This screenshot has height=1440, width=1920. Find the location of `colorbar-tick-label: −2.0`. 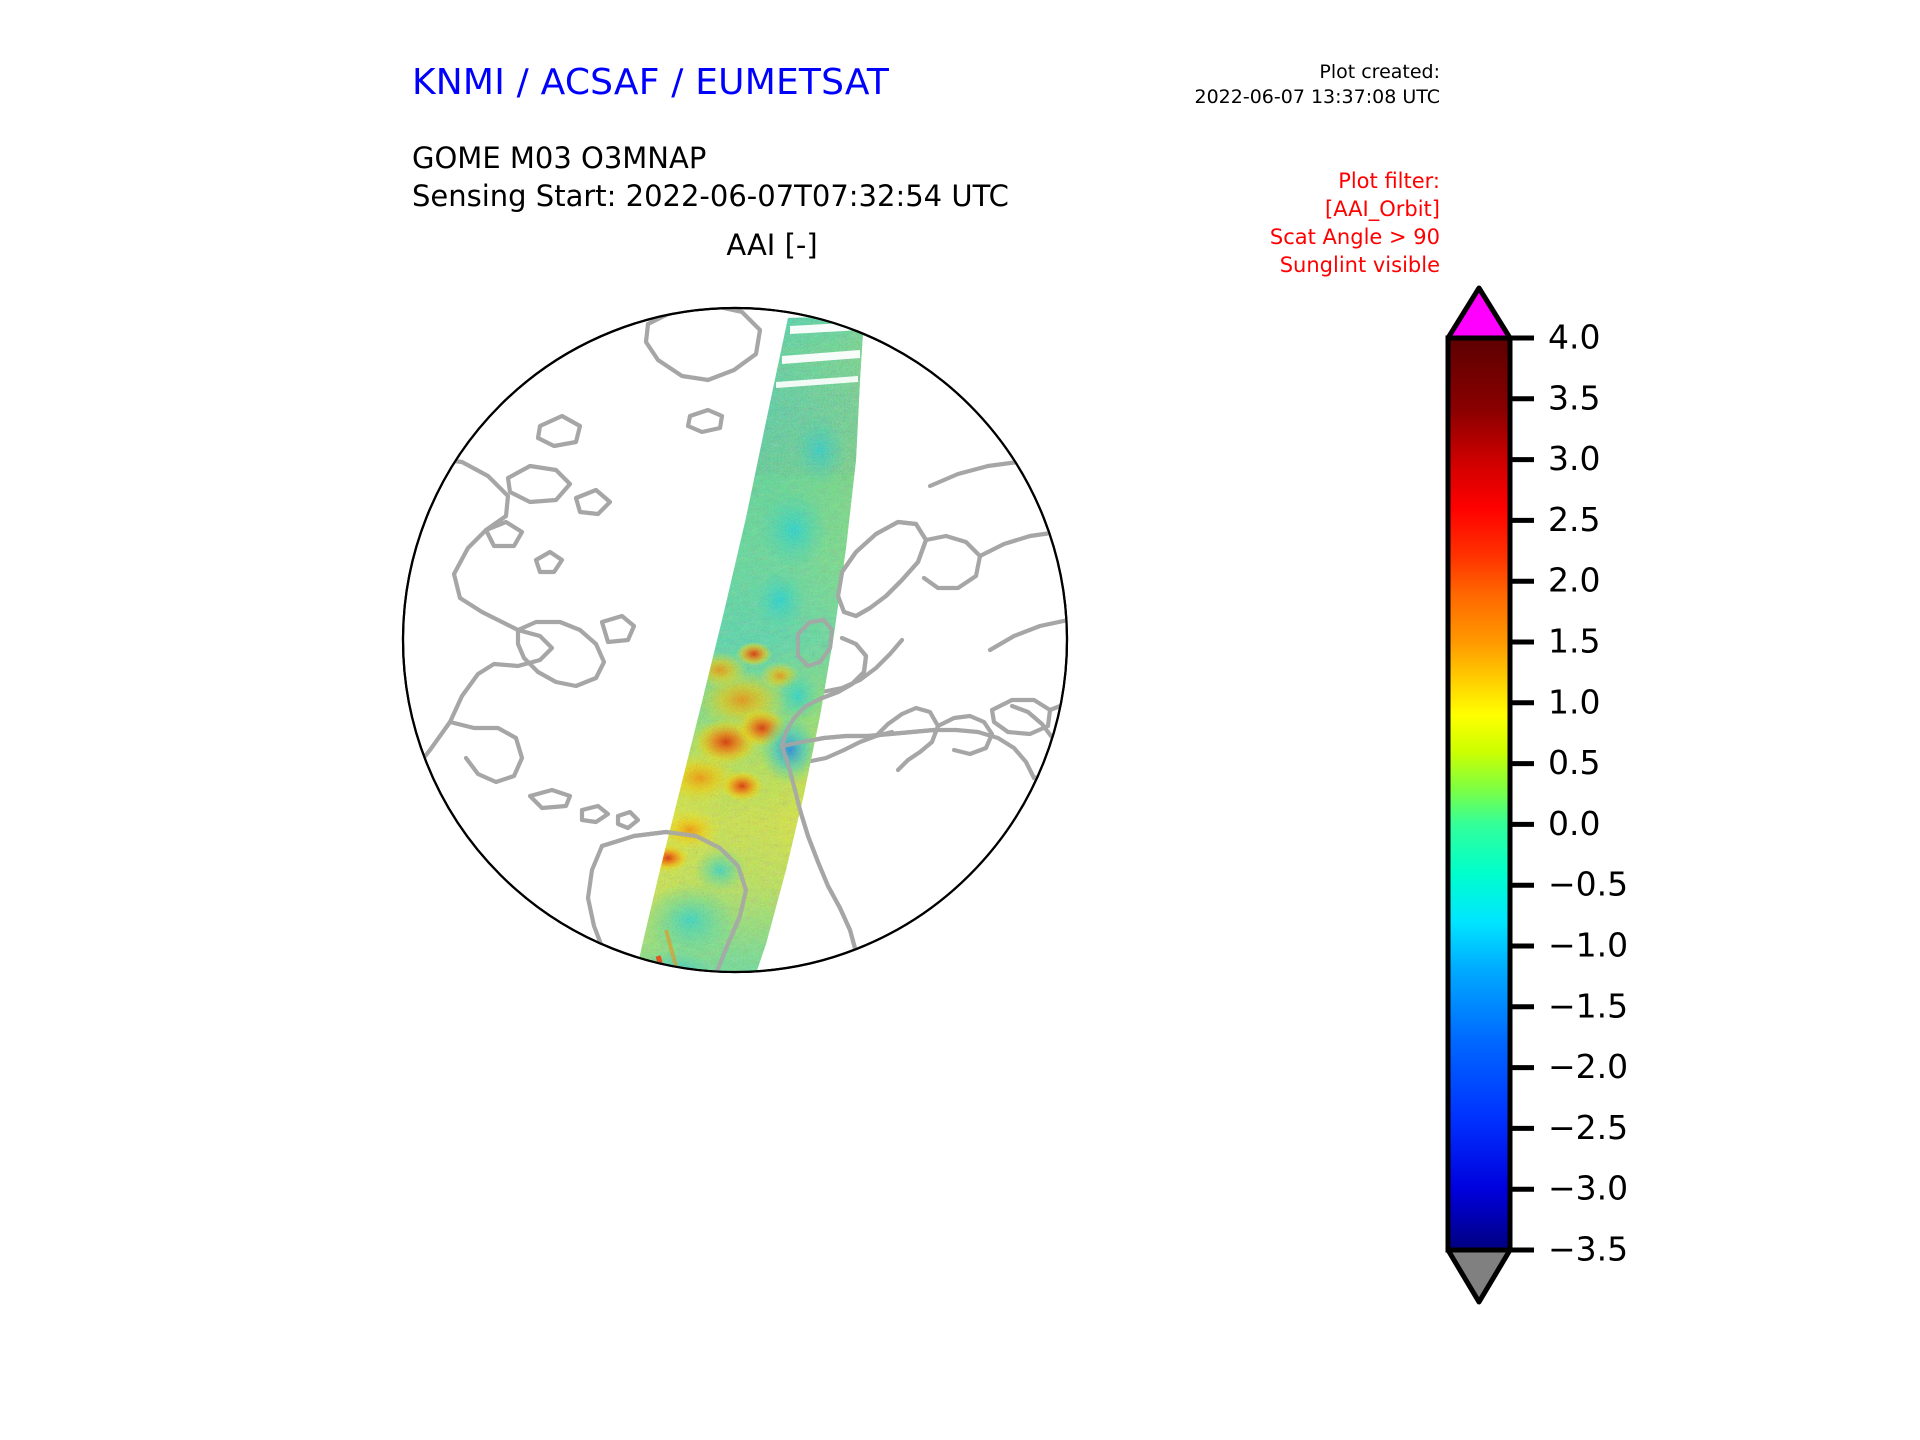

colorbar-tick-label: −2.0 is located at coordinates (1588, 1066).